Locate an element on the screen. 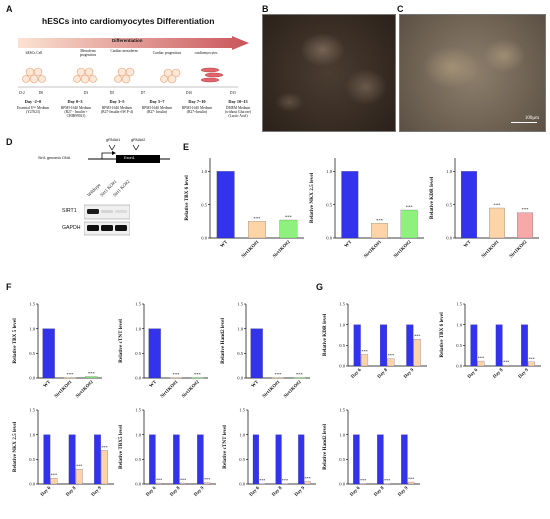 This screenshot has height=519, width=550. cell-label-cardiomyocytes: cardiomyocytes is located at coordinates (206, 54).